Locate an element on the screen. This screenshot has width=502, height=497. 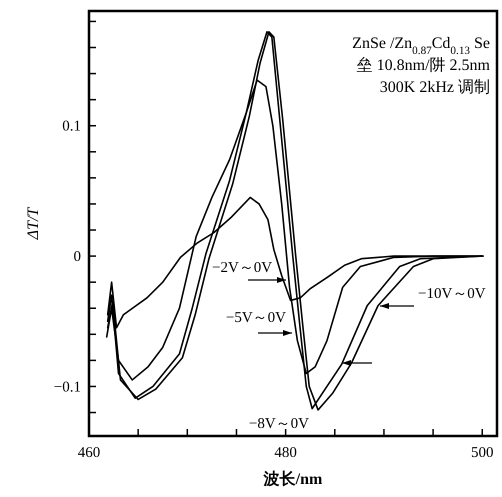
series-label: −5V～0V is located at coordinates (256, 318).